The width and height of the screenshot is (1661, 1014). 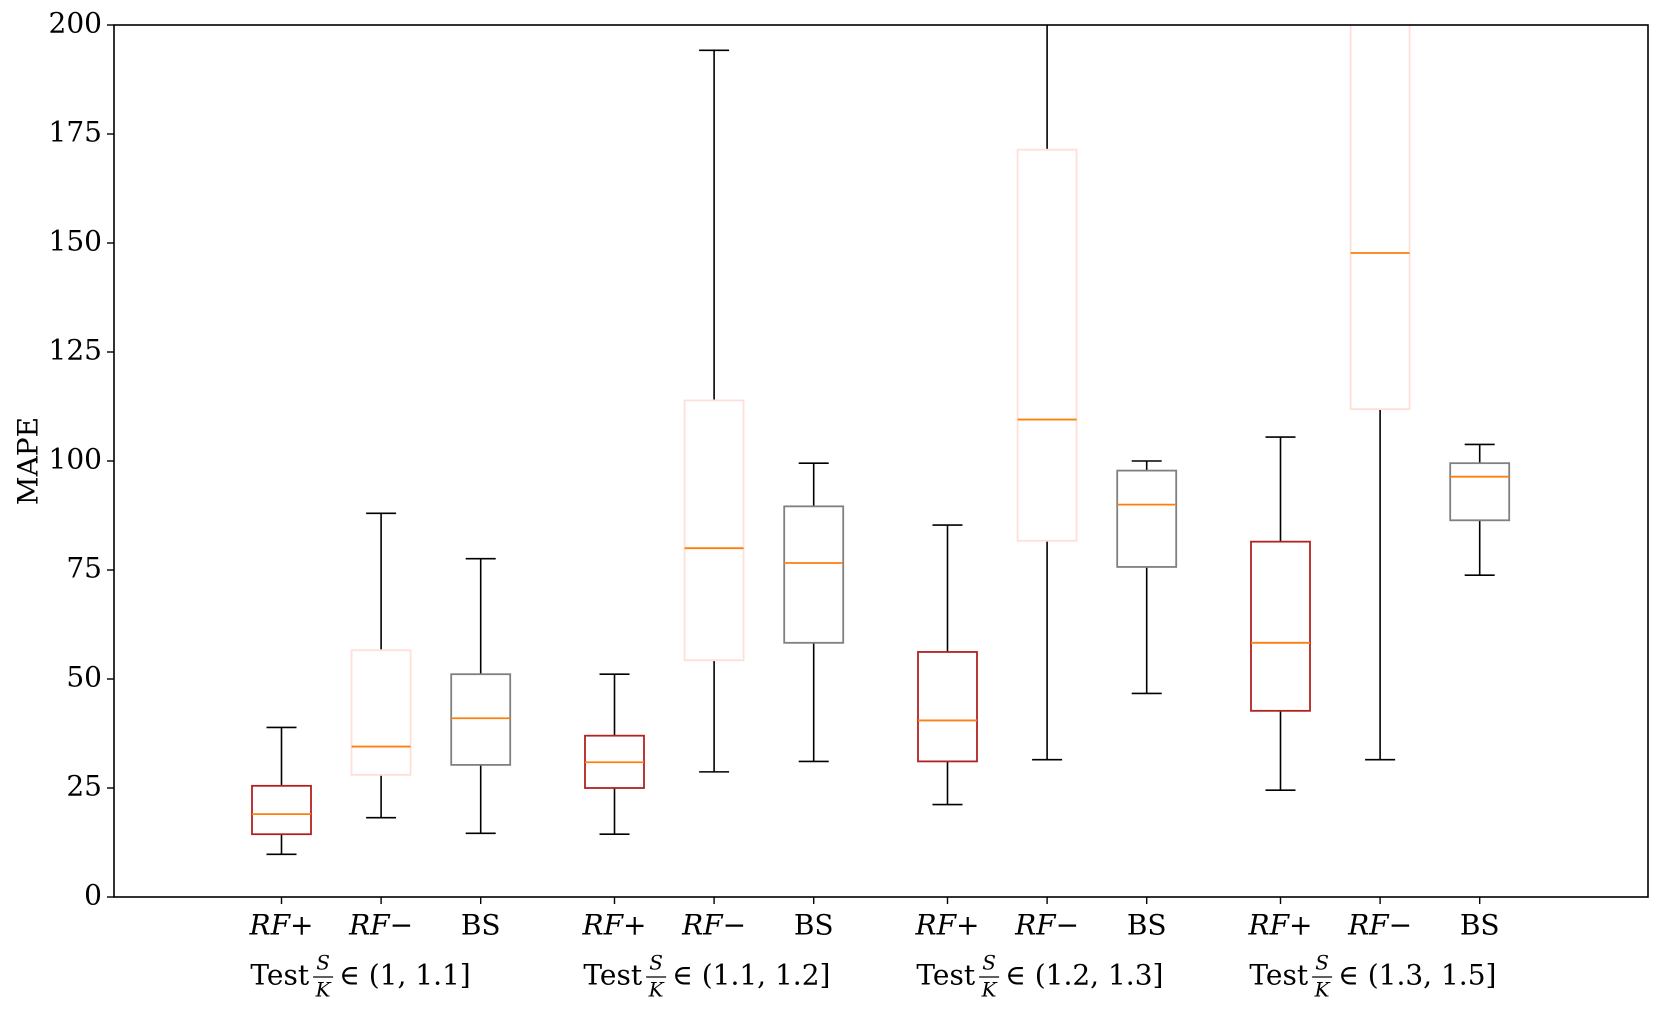 What do you see at coordinates (75, 132) in the screenshot?
I see `y-tick-label: 175` at bounding box center [75, 132].